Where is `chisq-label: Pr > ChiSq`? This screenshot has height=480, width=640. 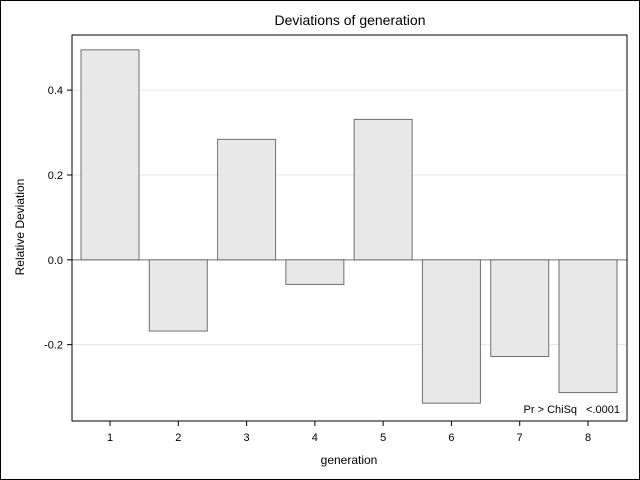
chisq-label: Pr > ChiSq is located at coordinates (551, 410).